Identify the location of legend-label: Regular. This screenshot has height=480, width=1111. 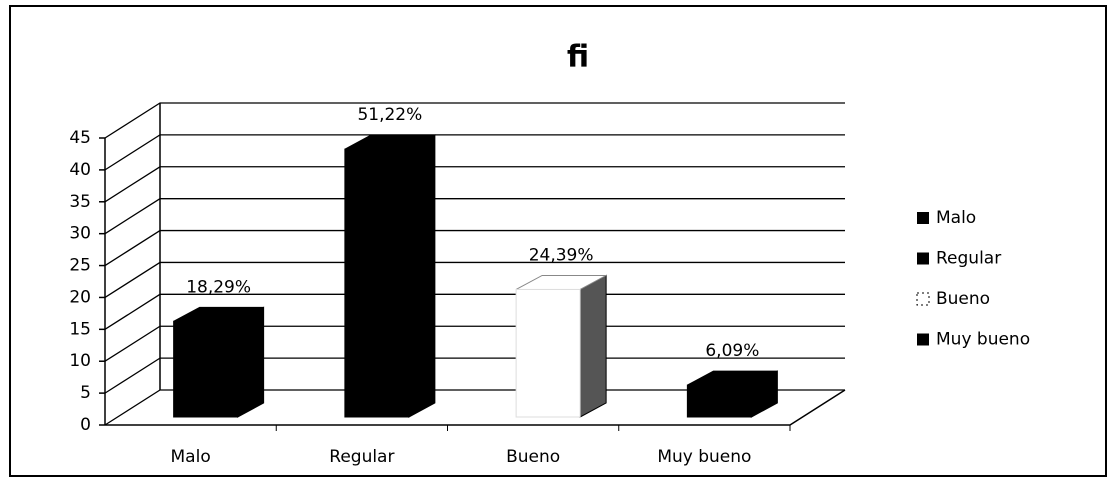
(968, 259).